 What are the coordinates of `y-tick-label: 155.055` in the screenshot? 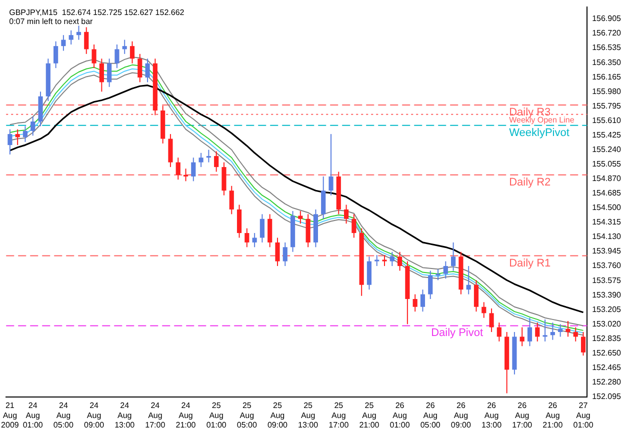 It's located at (607, 164).